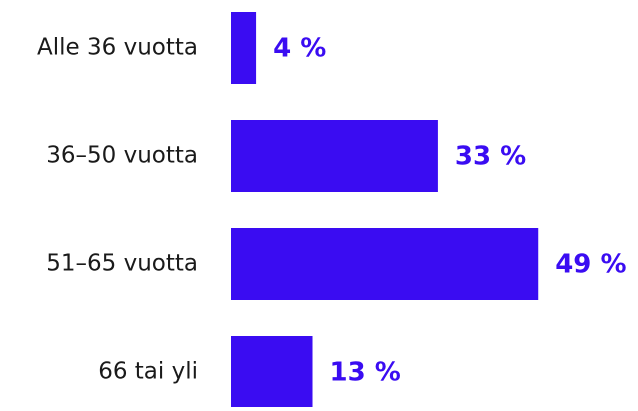 This screenshot has height=411, width=638. What do you see at coordinates (365, 373) in the screenshot?
I see `value-label: 13 %` at bounding box center [365, 373].